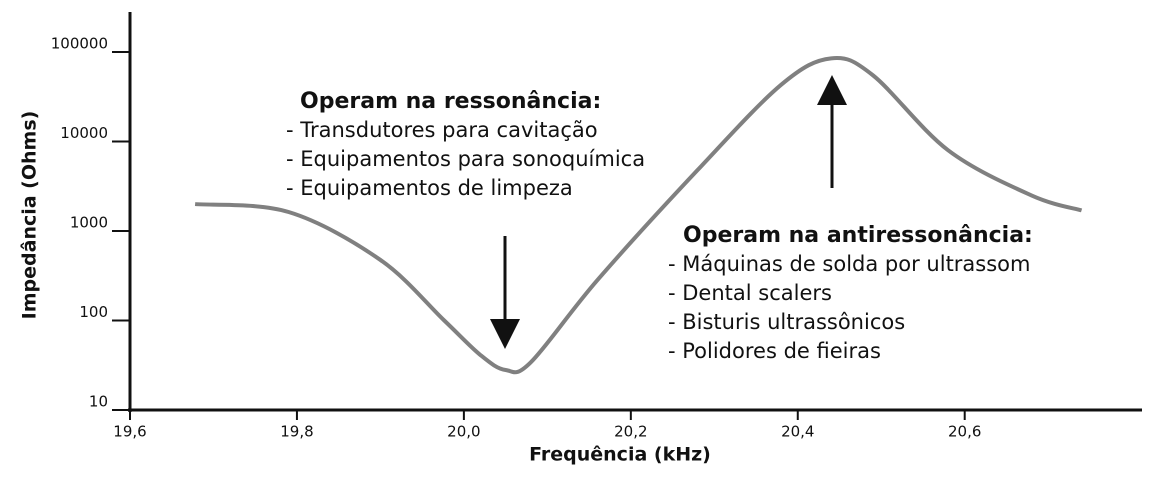 The width and height of the screenshot is (1159, 484). What do you see at coordinates (93, 312) in the screenshot?
I see `y-tick-label: 100` at bounding box center [93, 312].